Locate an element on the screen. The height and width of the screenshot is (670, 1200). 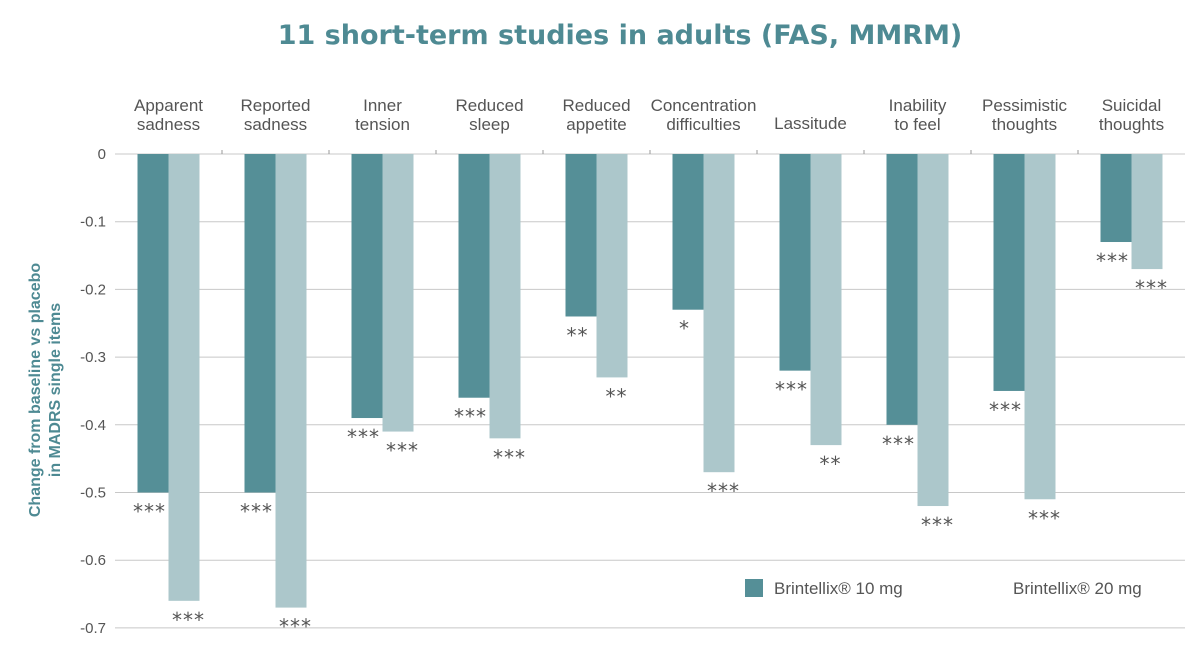
category-label: Suicidal is located at coordinates (1132, 105).